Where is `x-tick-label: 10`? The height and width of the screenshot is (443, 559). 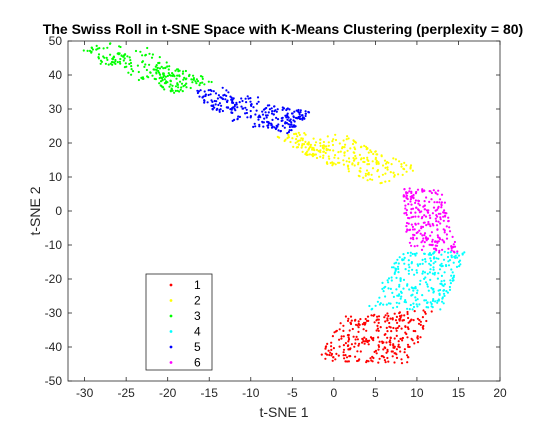
x-tick-label: 10 is located at coordinates (417, 393).